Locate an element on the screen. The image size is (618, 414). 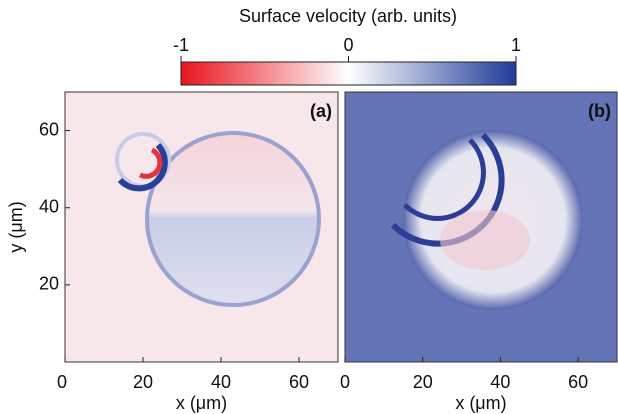
colorbar-tick-label: 0 is located at coordinates (348, 45).